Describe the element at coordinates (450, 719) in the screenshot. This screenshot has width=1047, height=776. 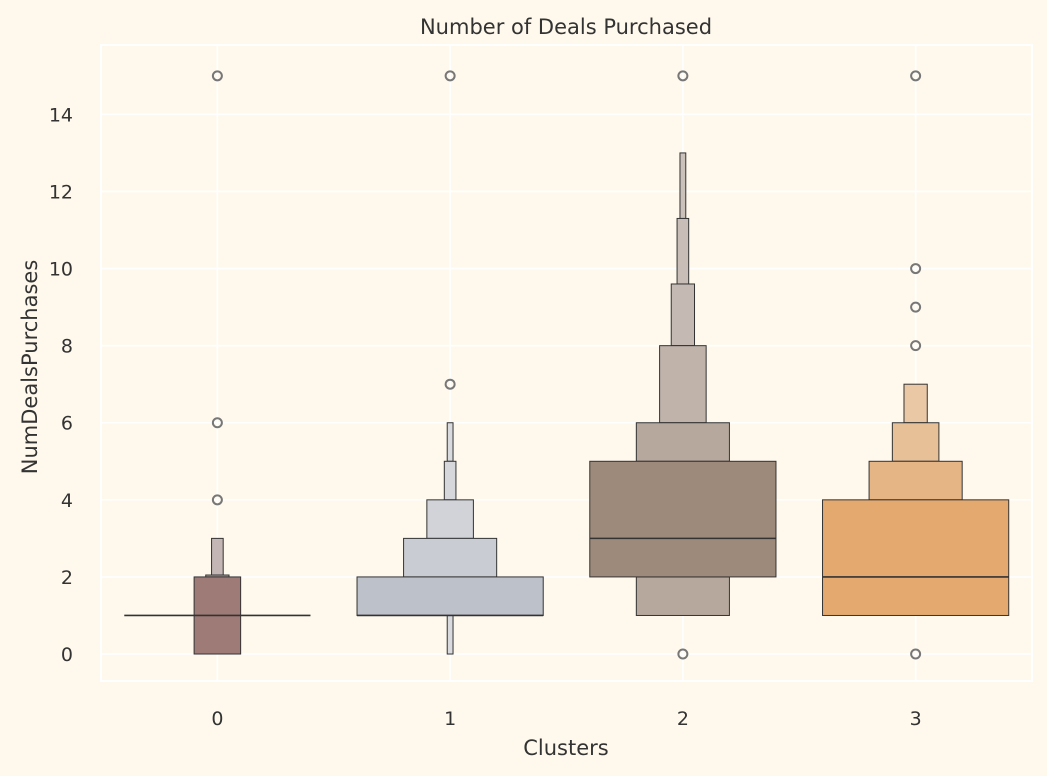
I see `x-tick-label: 1` at that location.